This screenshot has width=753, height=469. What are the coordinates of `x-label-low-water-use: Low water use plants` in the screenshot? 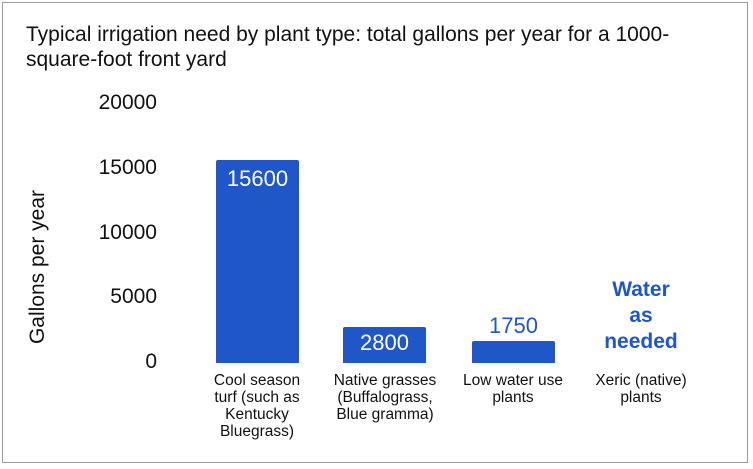 It's located at (513, 389).